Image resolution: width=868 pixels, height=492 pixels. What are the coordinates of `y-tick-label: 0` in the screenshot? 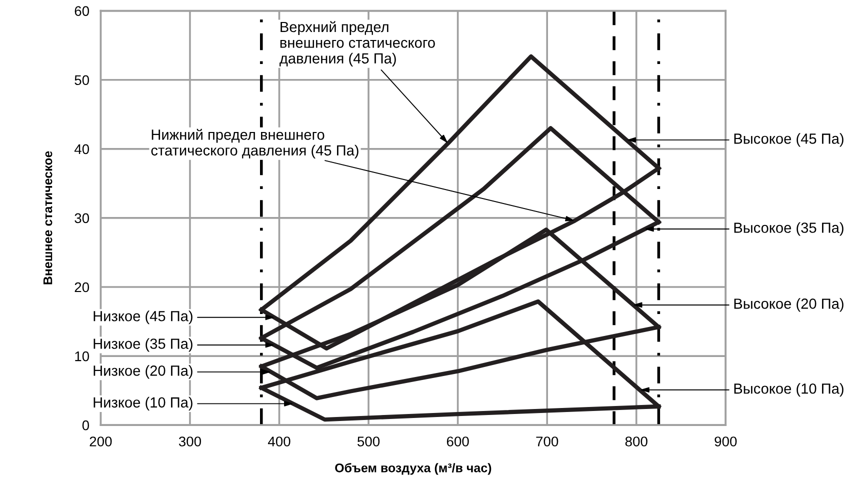 It's located at (86, 425).